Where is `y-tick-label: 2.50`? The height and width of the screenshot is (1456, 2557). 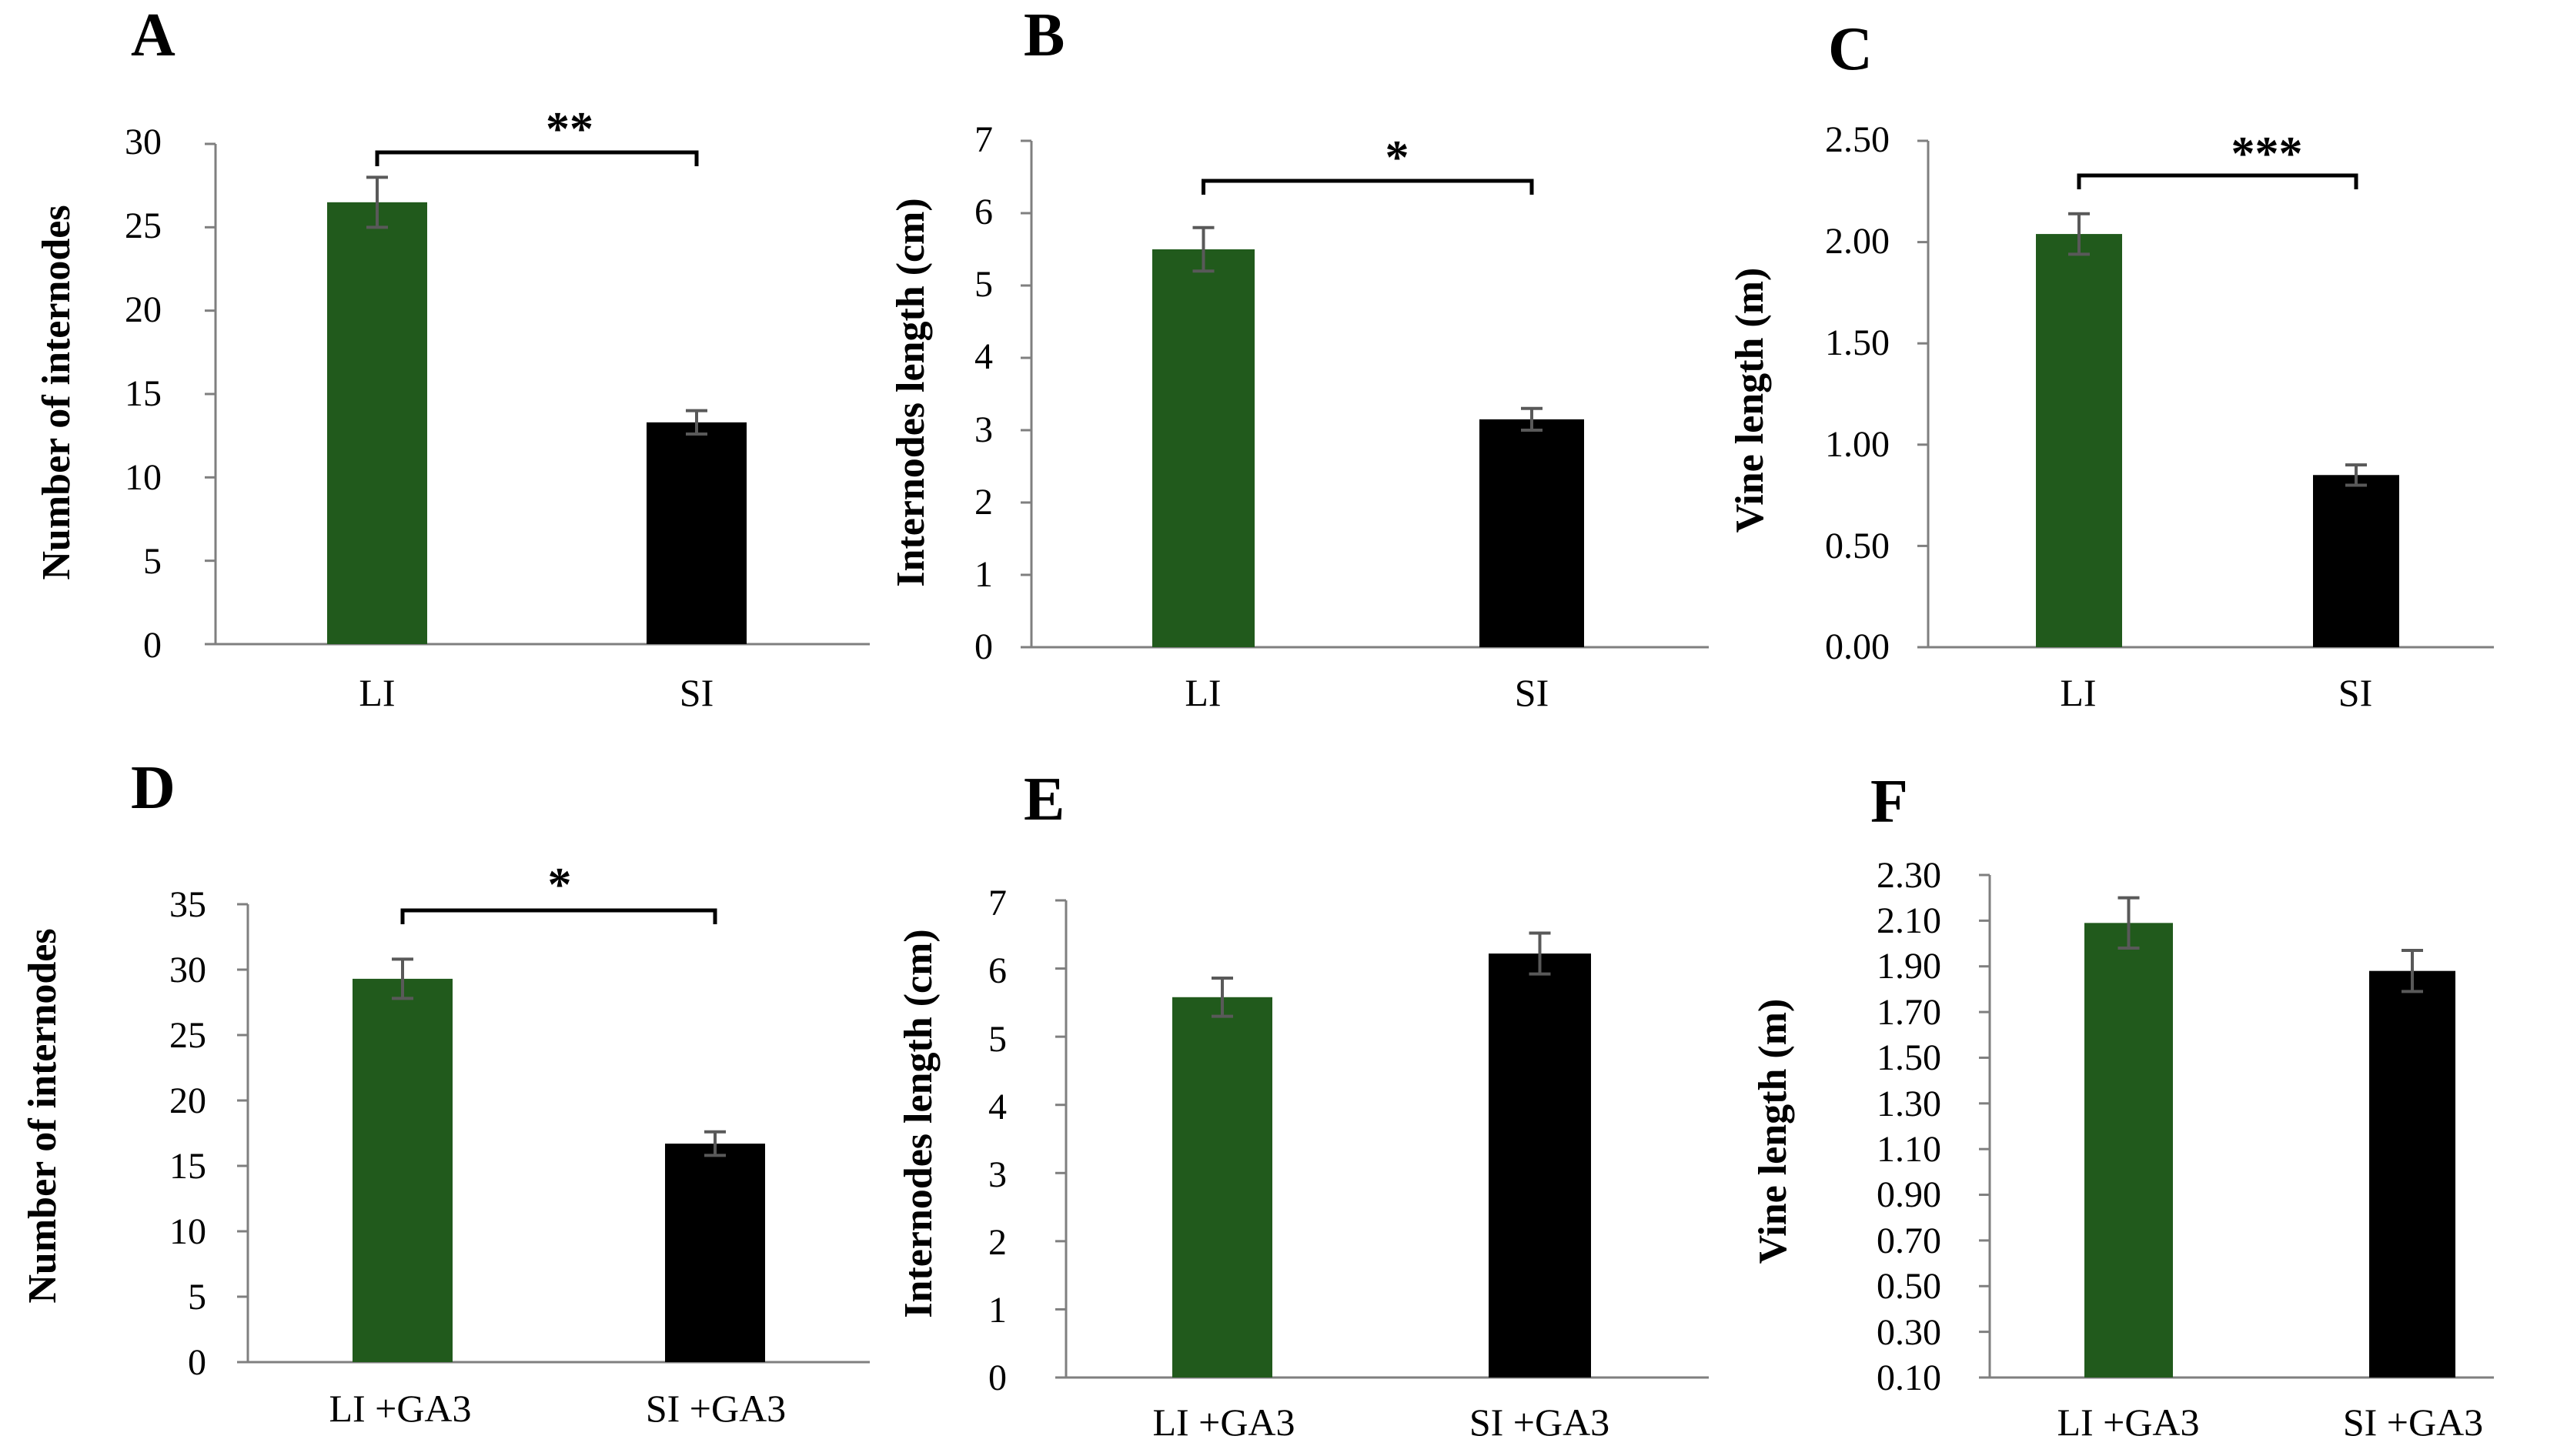 y-tick-label: 2.50 is located at coordinates (1858, 139).